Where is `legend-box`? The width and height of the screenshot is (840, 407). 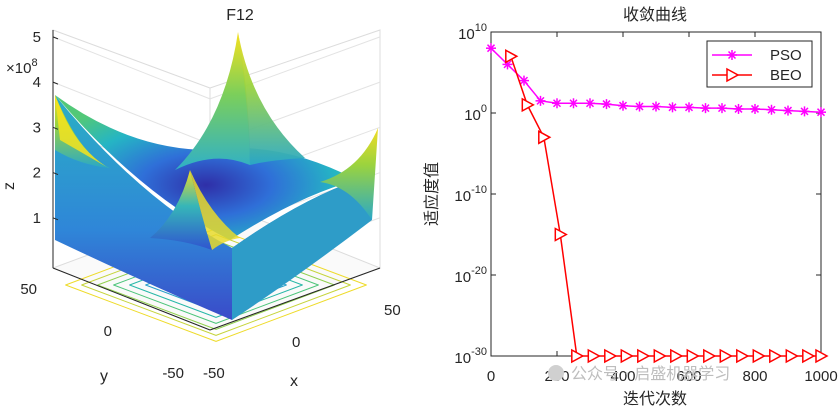
legend-box is located at coordinates (759, 64).